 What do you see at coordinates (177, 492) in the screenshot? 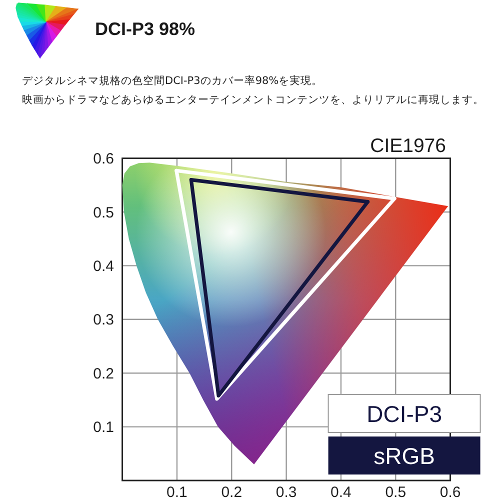
I see `x-tick-label: 0.1` at bounding box center [177, 492].